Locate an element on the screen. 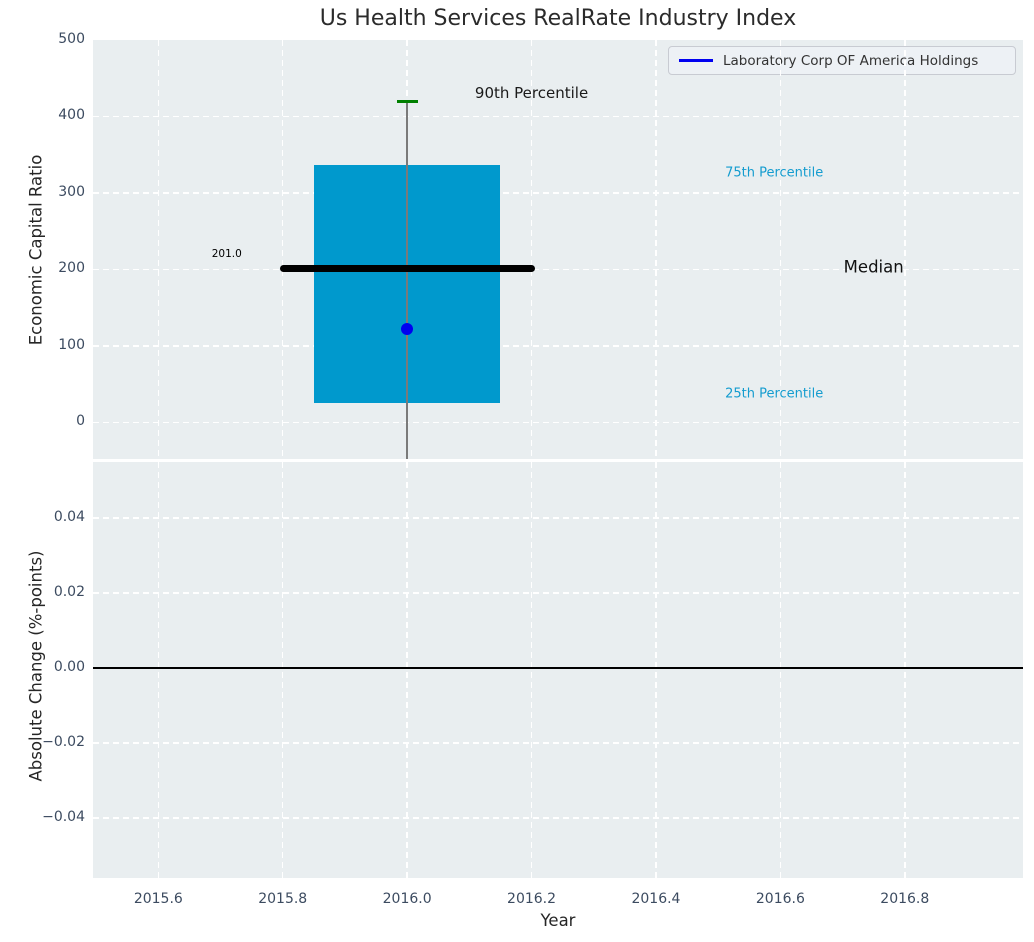  p90-cap is located at coordinates (407, 101).